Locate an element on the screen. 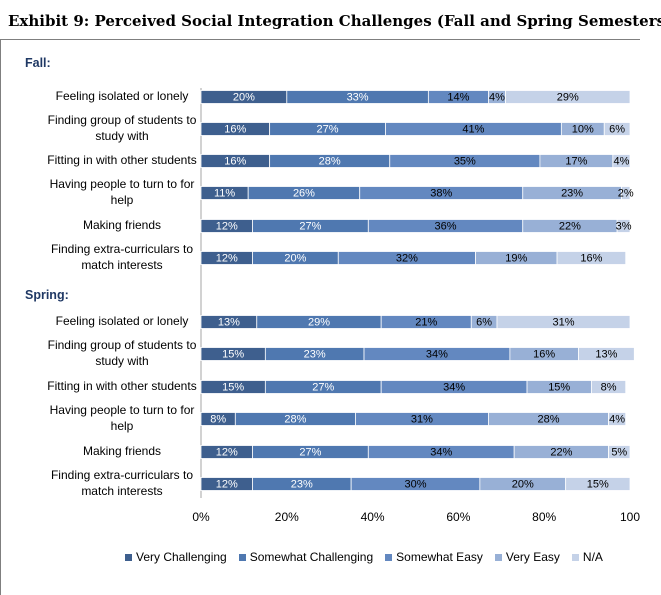 This screenshot has width=661, height=595. data-label: 10% is located at coordinates (583, 129).